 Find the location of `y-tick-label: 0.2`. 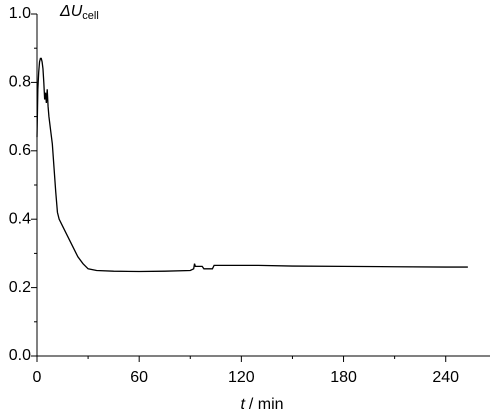

y-tick-label: 0.2 is located at coordinates (20, 287).